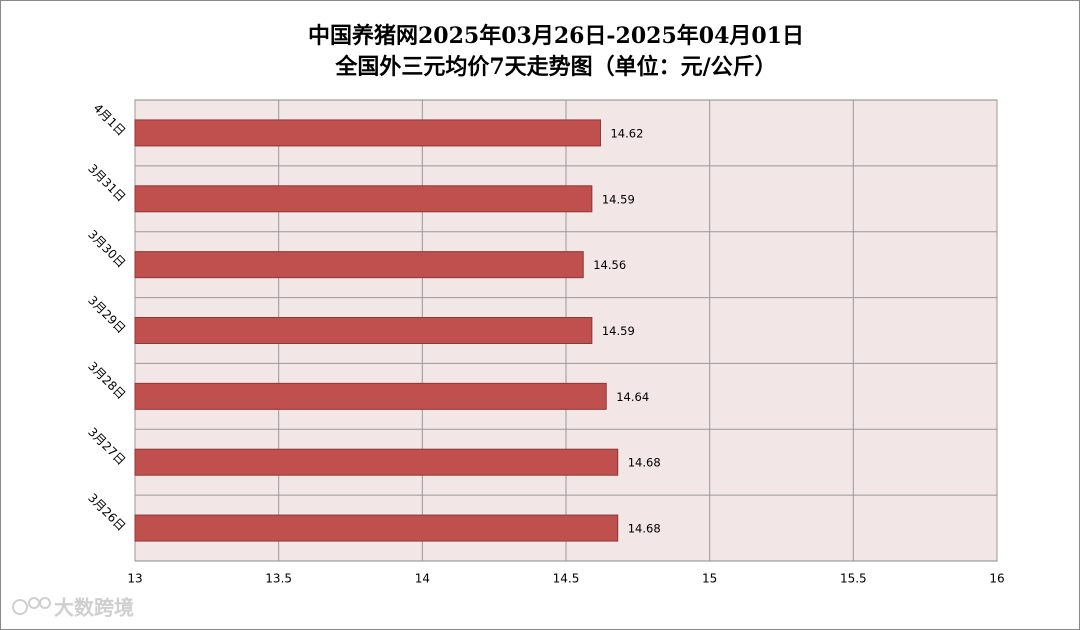 The width and height of the screenshot is (1080, 630). I want to click on value-label: 14.62, so click(626, 133).